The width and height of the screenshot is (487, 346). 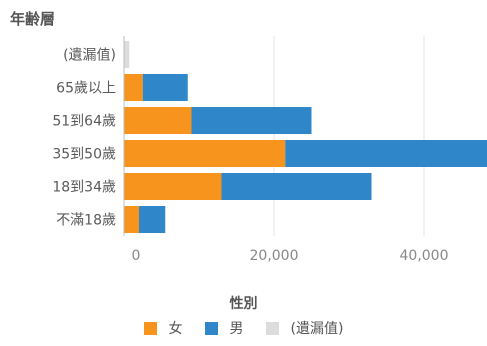 I want to click on chart-title: 年齢層, so click(x=32, y=19).